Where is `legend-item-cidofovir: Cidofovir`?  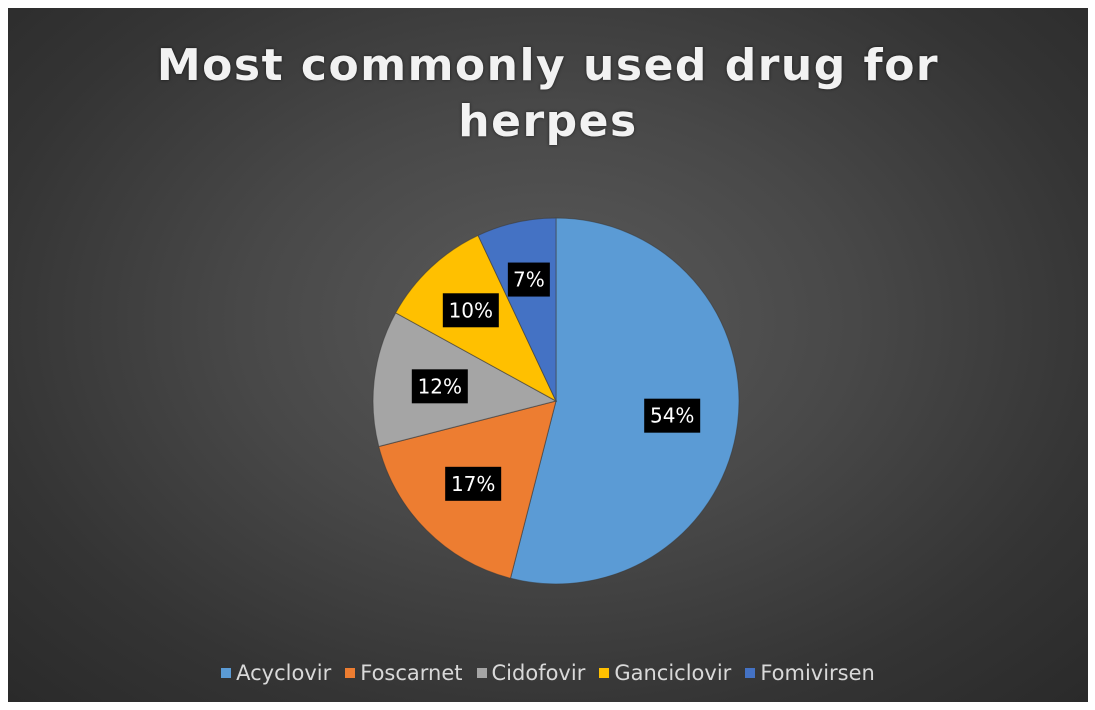 legend-item-cidofovir: Cidofovir is located at coordinates (531, 673).